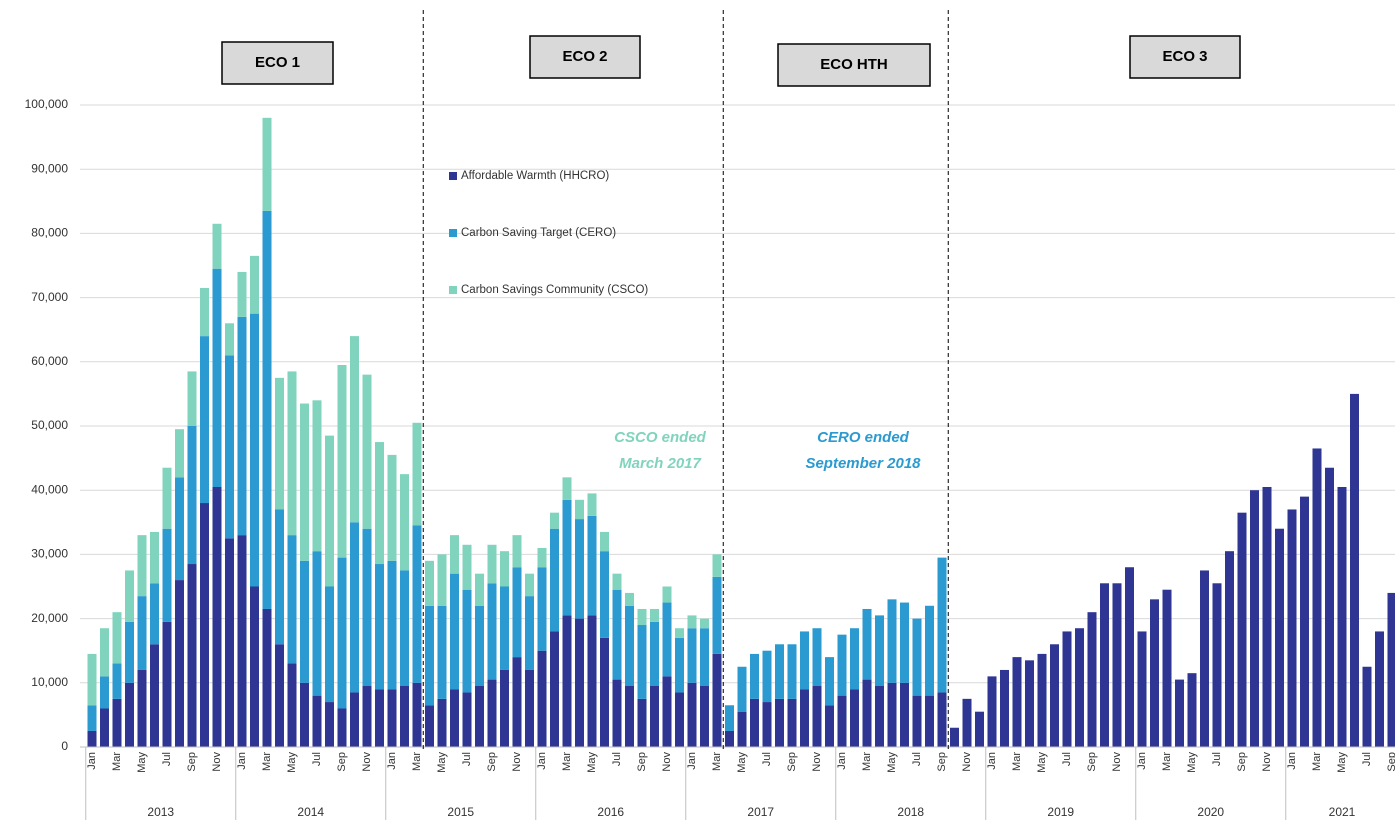  What do you see at coordinates (535, 176) in the screenshot?
I see `legend-label: Affordable Warmth (HHCRO)` at bounding box center [535, 176].